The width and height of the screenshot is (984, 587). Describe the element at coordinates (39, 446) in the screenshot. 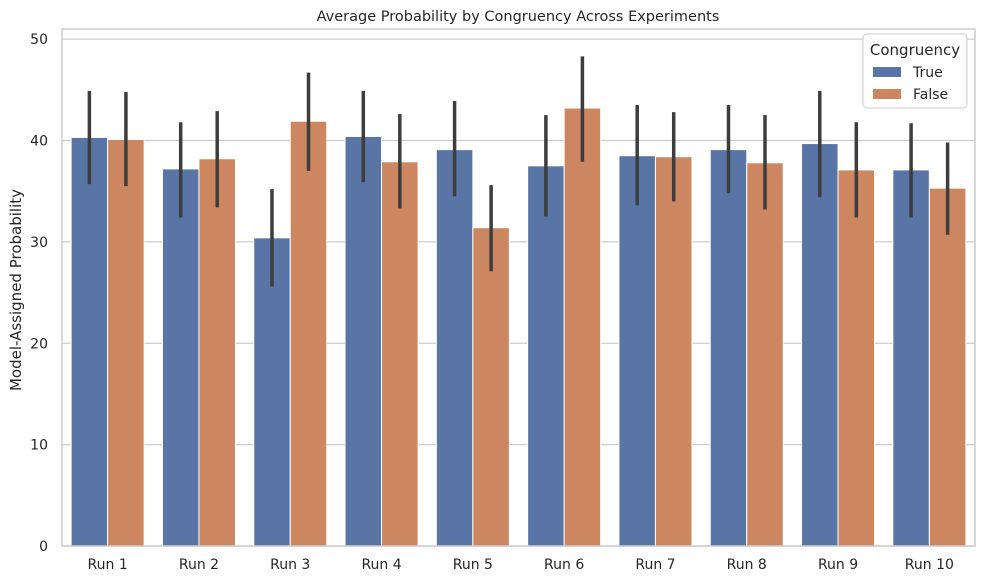

I see `y-tick-label: 10` at that location.